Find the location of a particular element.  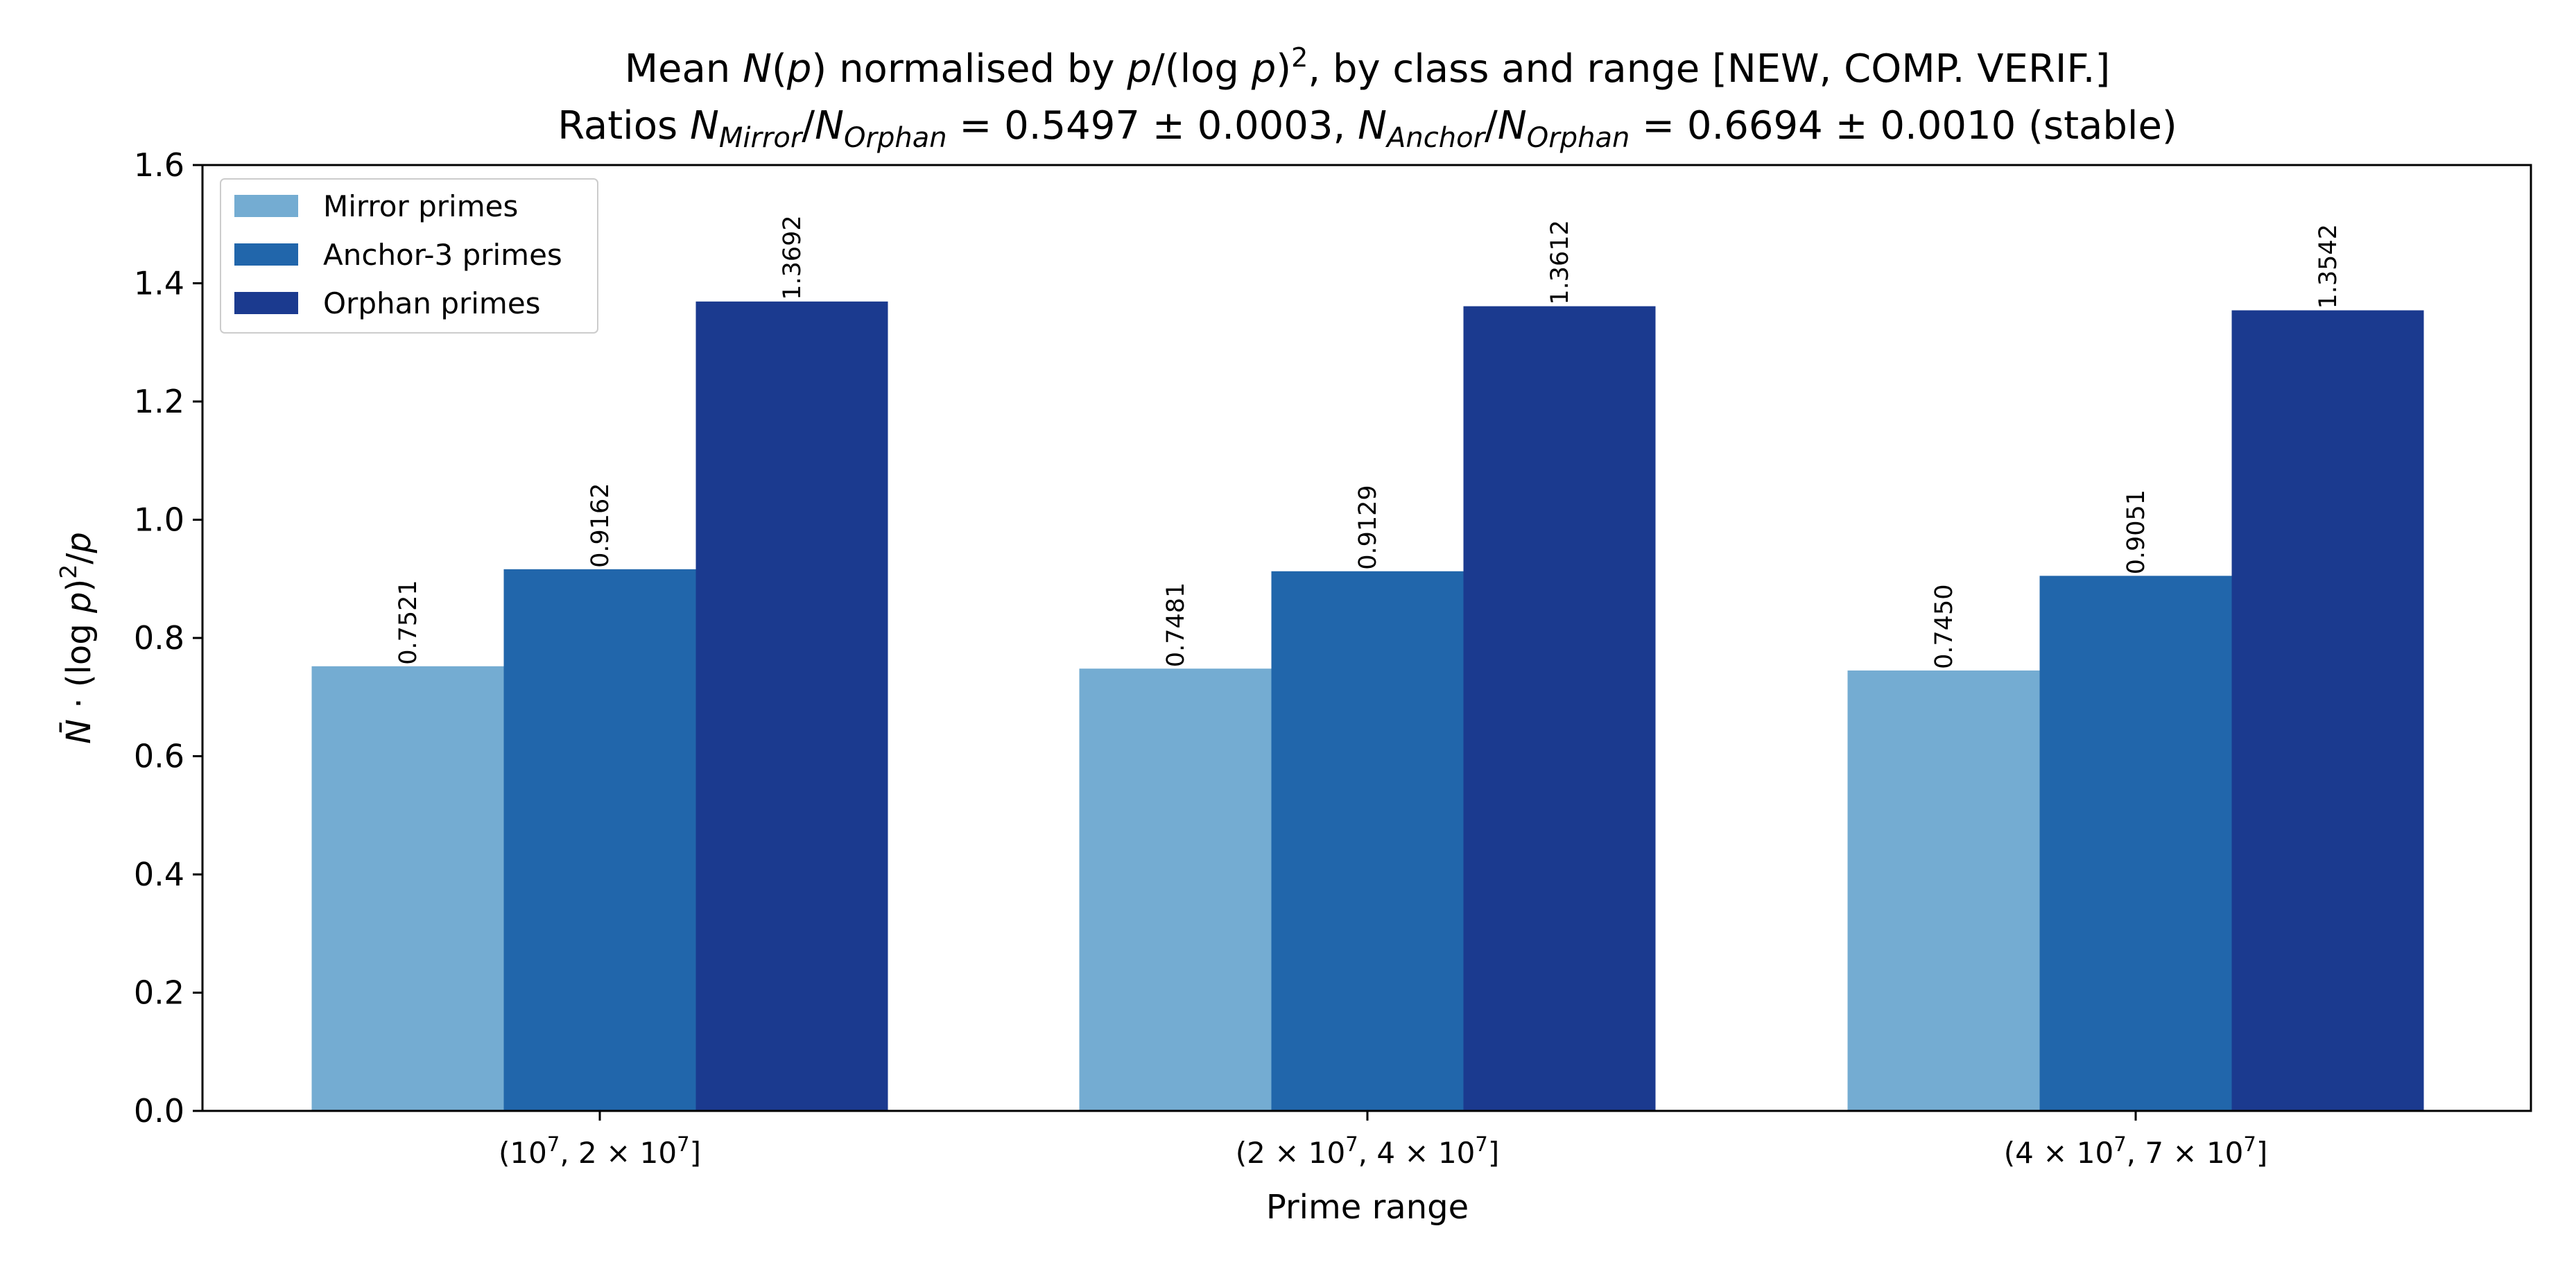

y-axis-label: N̄ · (log p)2/p is located at coordinates (76, 638).